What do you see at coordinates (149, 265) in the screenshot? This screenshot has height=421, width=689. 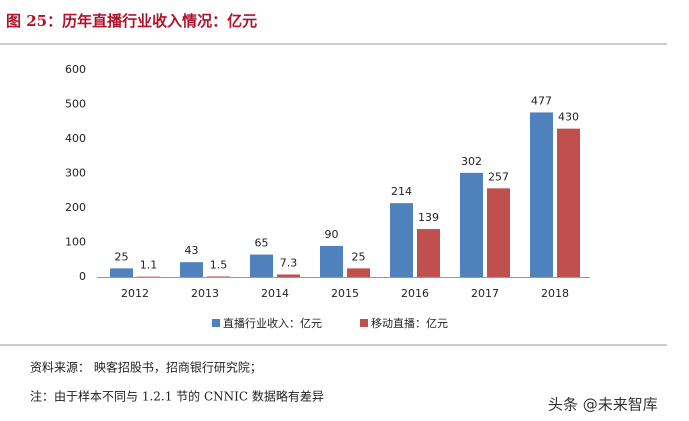 I see `value-label: 1.1` at bounding box center [149, 265].